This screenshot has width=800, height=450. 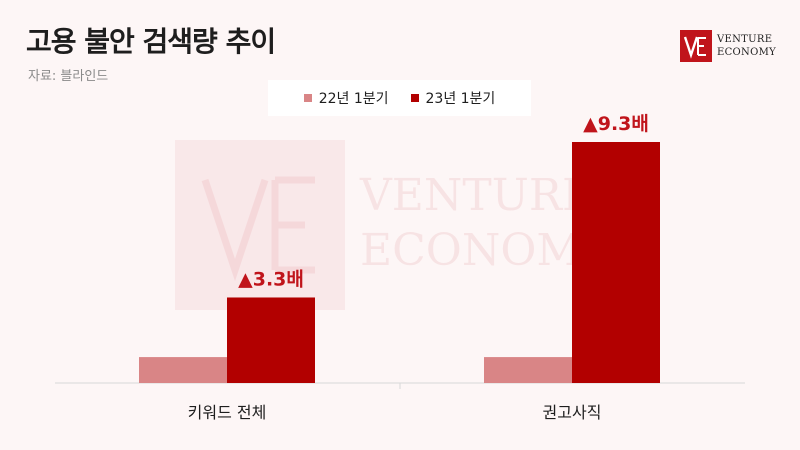 What do you see at coordinates (414, 98) in the screenshot?
I see `legend-swatch-2023` at bounding box center [414, 98].